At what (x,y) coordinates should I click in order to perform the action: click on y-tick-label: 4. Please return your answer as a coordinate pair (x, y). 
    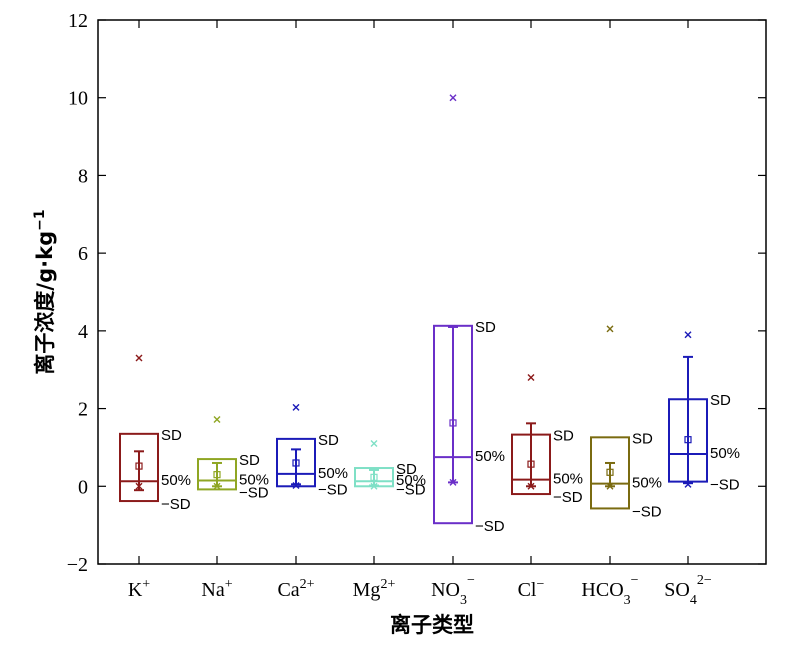
    Looking at the image, I should click on (83, 332).